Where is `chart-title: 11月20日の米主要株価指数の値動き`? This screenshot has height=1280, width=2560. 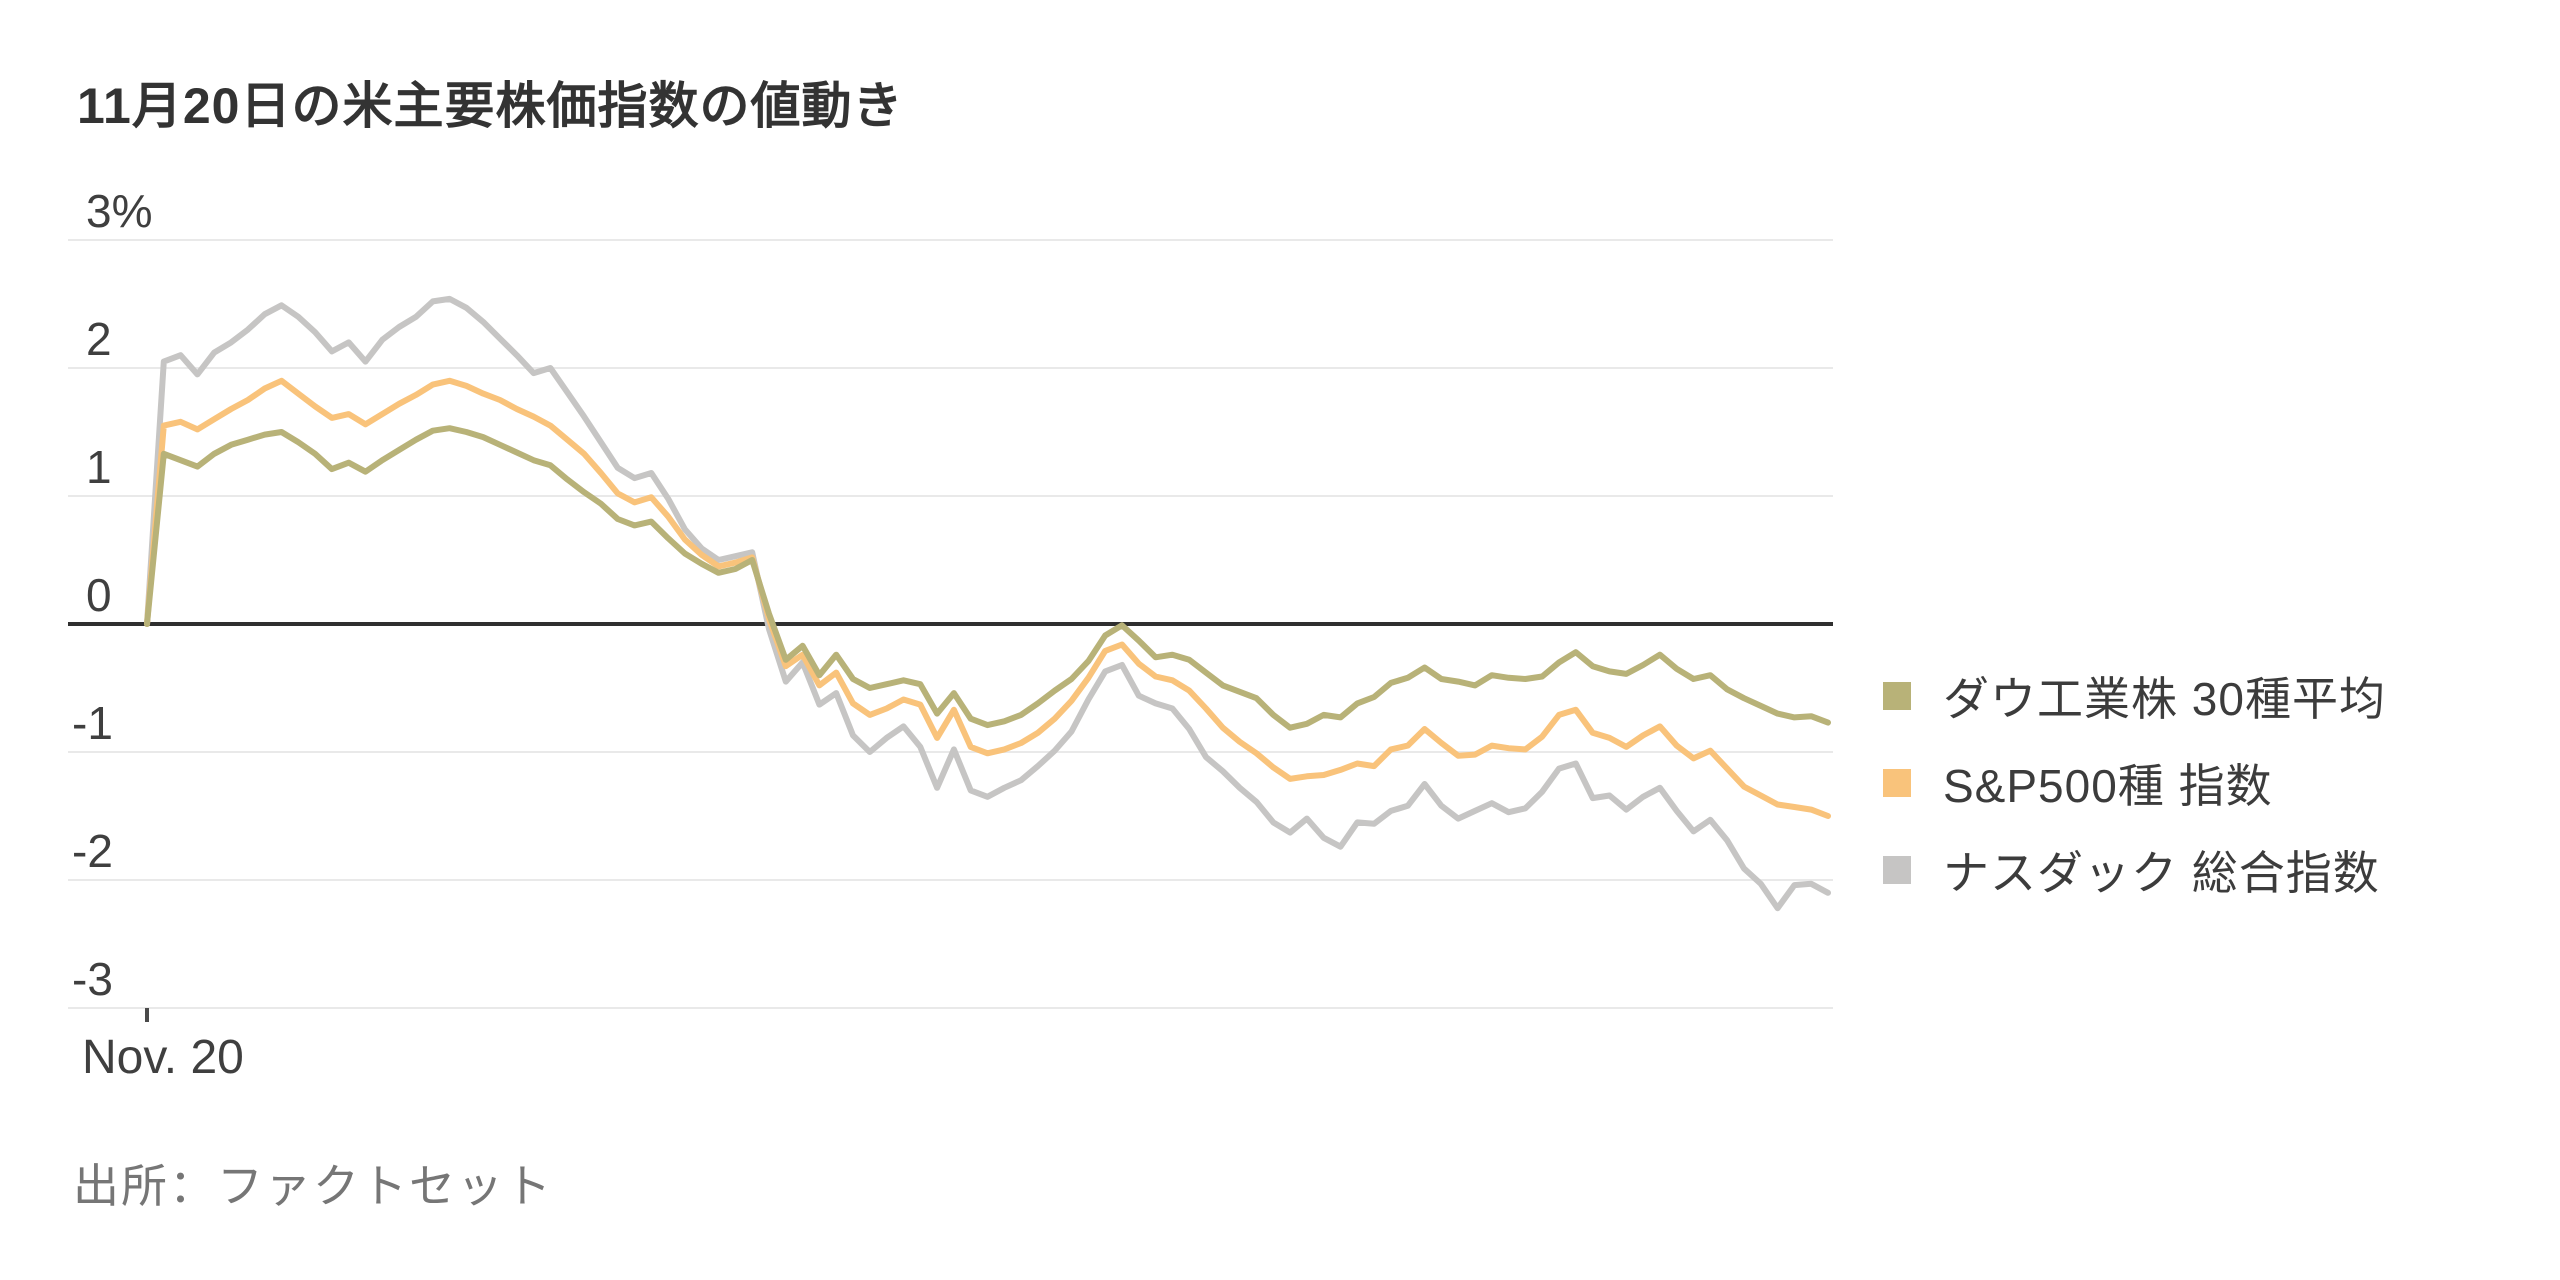 chart-title: 11月20日の米主要株価指数の値動き is located at coordinates (490, 106).